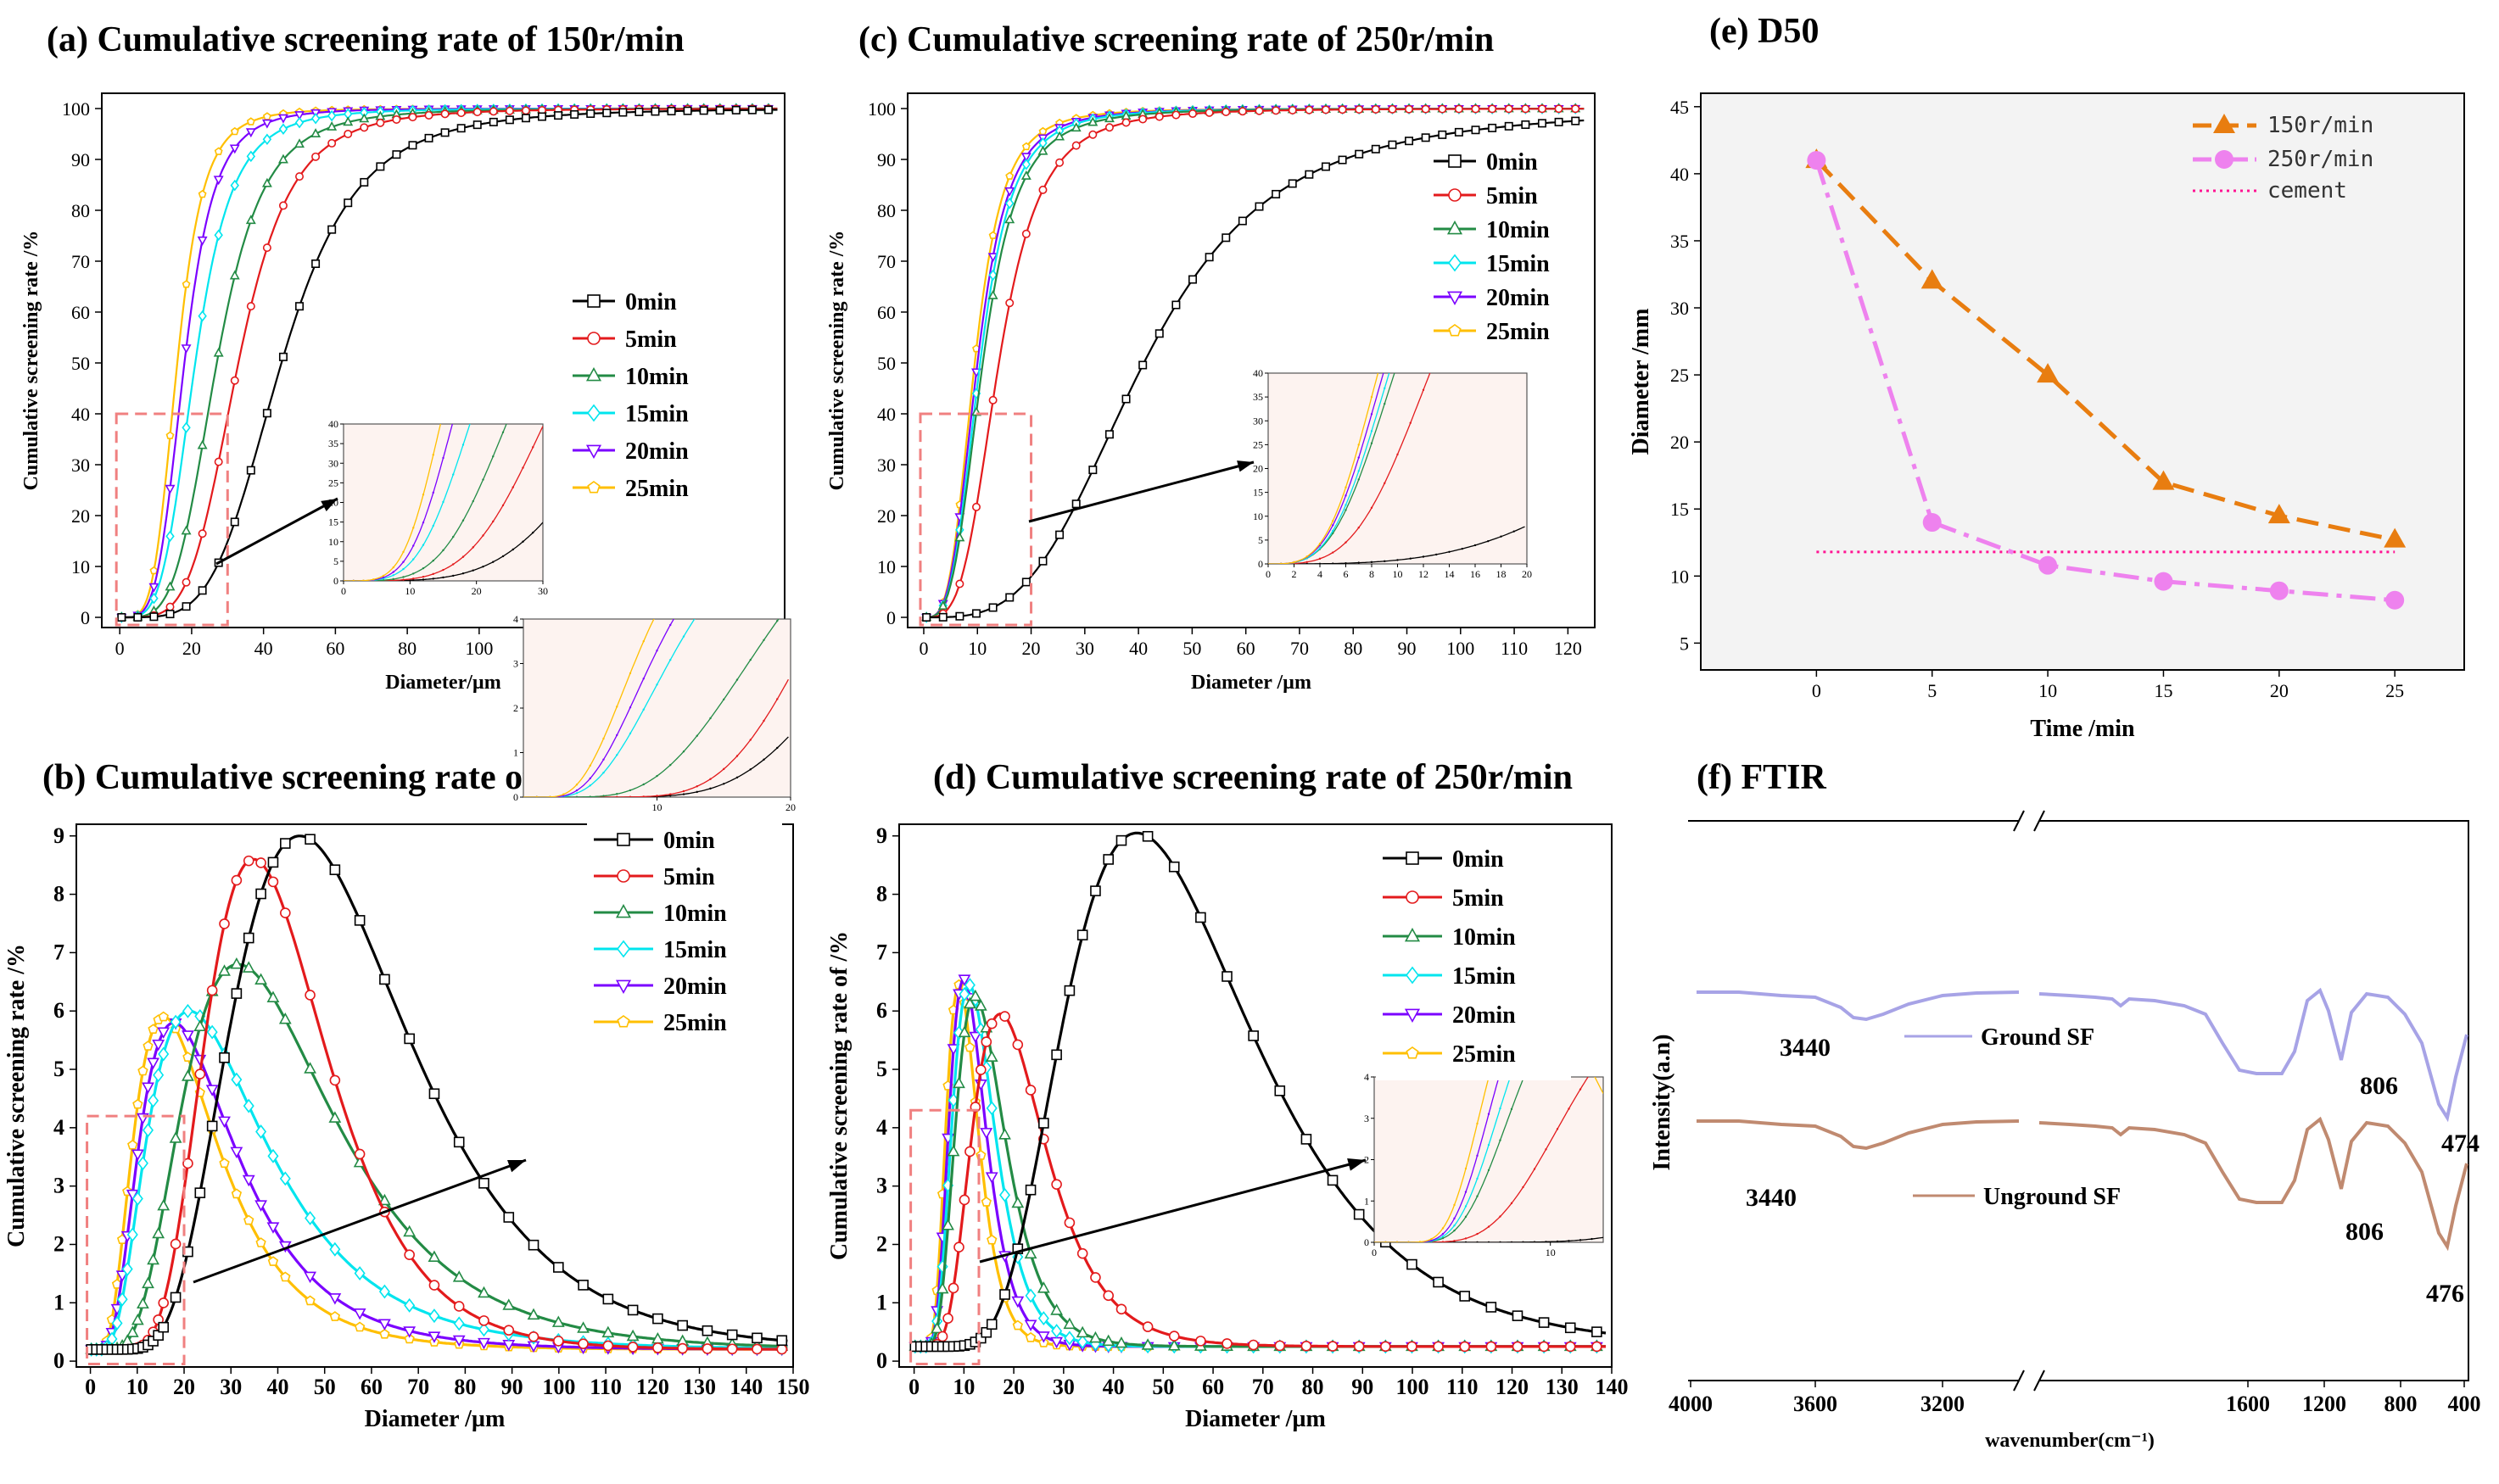 The image size is (2499, 1484). What do you see at coordinates (2364, 1232) in the screenshot?
I see `peak-label-unground-806: 806` at bounding box center [2364, 1232].